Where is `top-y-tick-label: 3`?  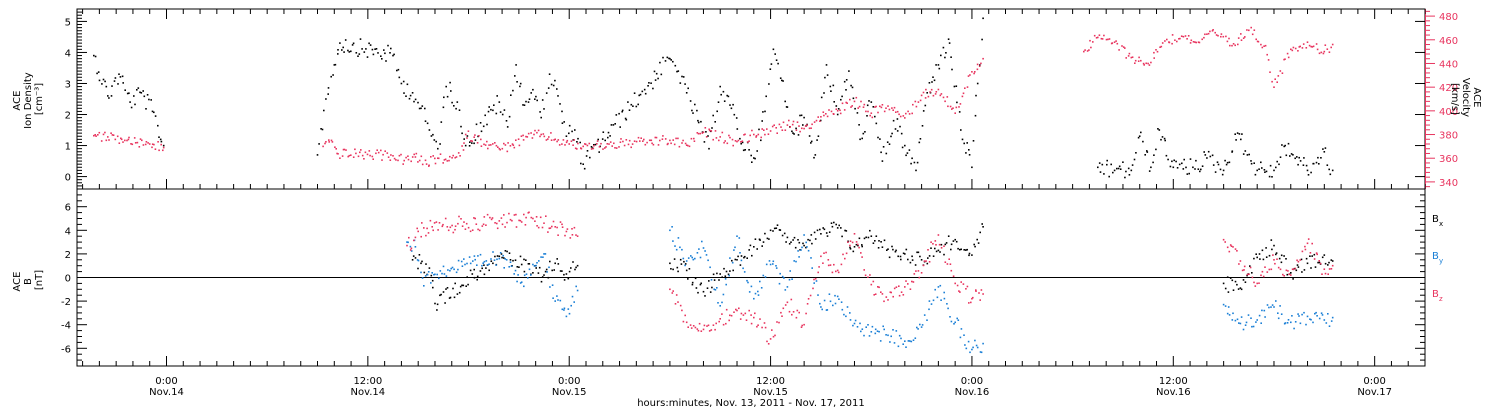
top-y-tick-label: 3 is located at coordinates (68, 84).